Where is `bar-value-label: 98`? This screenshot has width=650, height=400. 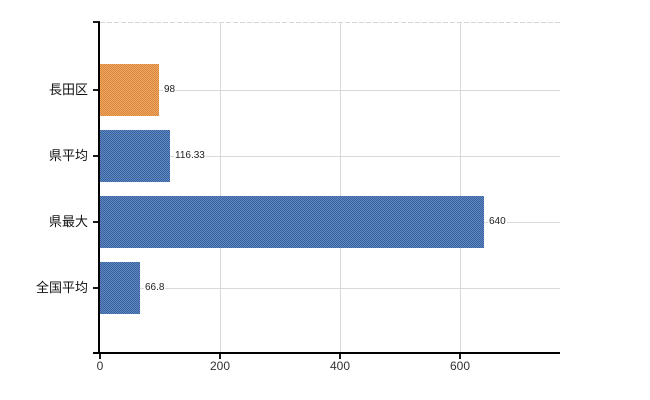 bar-value-label: 98 is located at coordinates (170, 90).